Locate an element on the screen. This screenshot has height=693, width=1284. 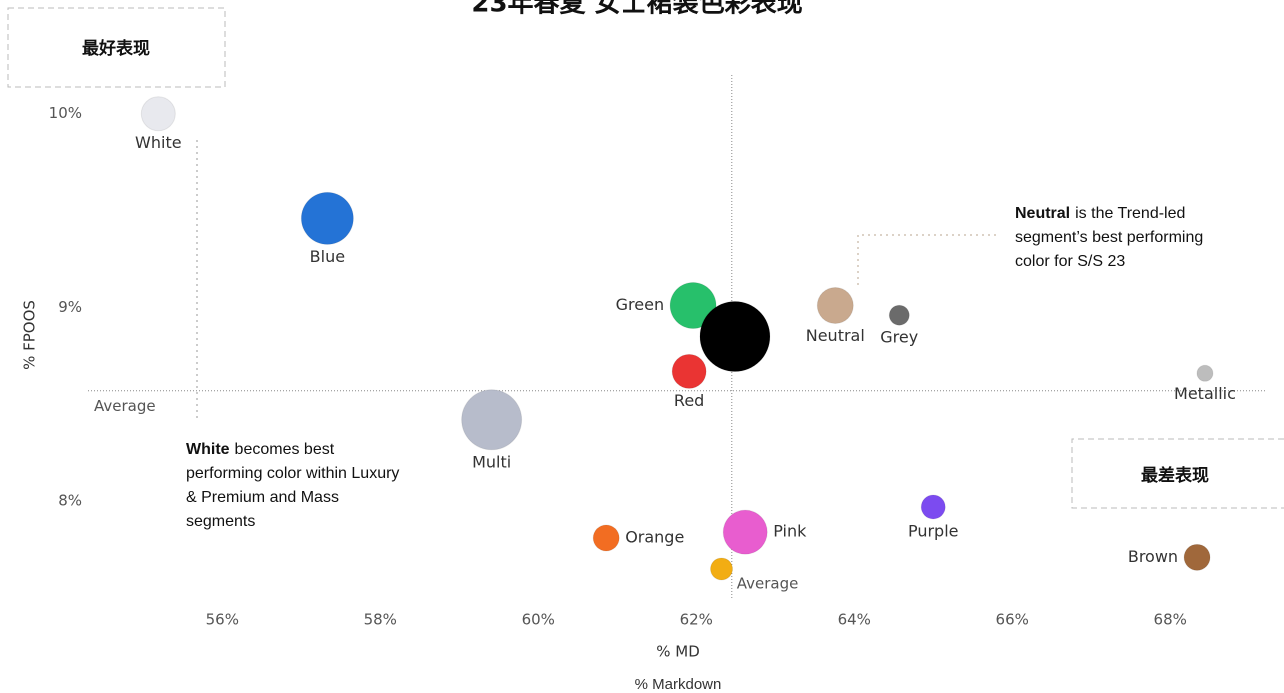
best-label: 最好表现 is located at coordinates (116, 48).